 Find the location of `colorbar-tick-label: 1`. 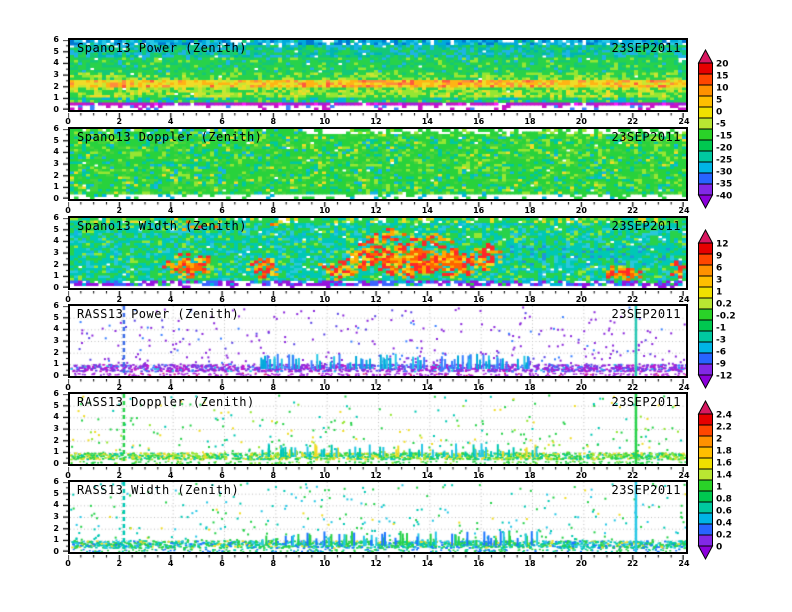

colorbar-tick-label: 1 is located at coordinates (719, 488).